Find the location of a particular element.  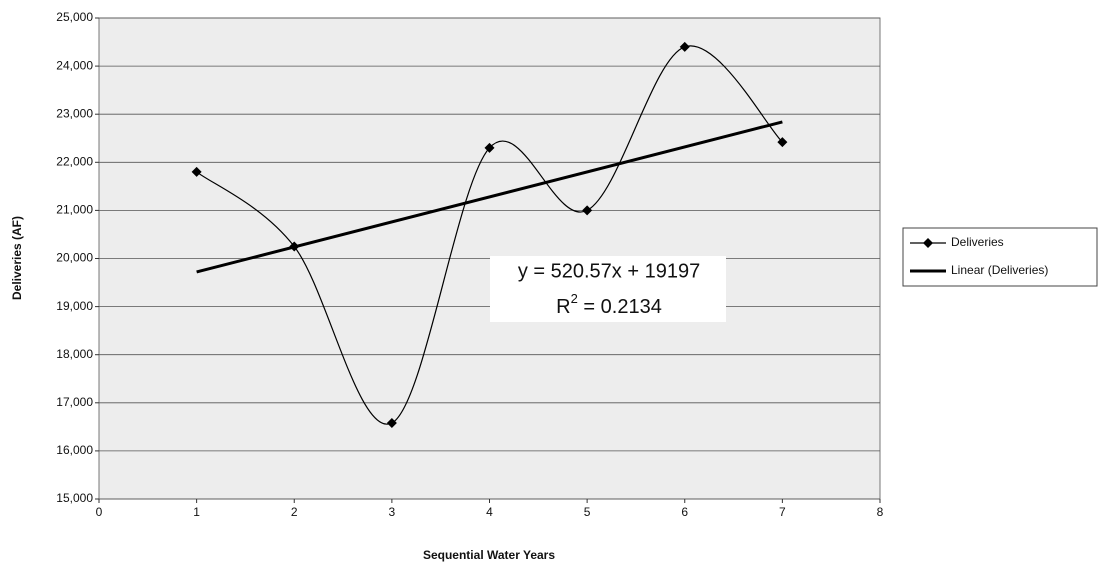

r-base: R is located at coordinates (563, 307).